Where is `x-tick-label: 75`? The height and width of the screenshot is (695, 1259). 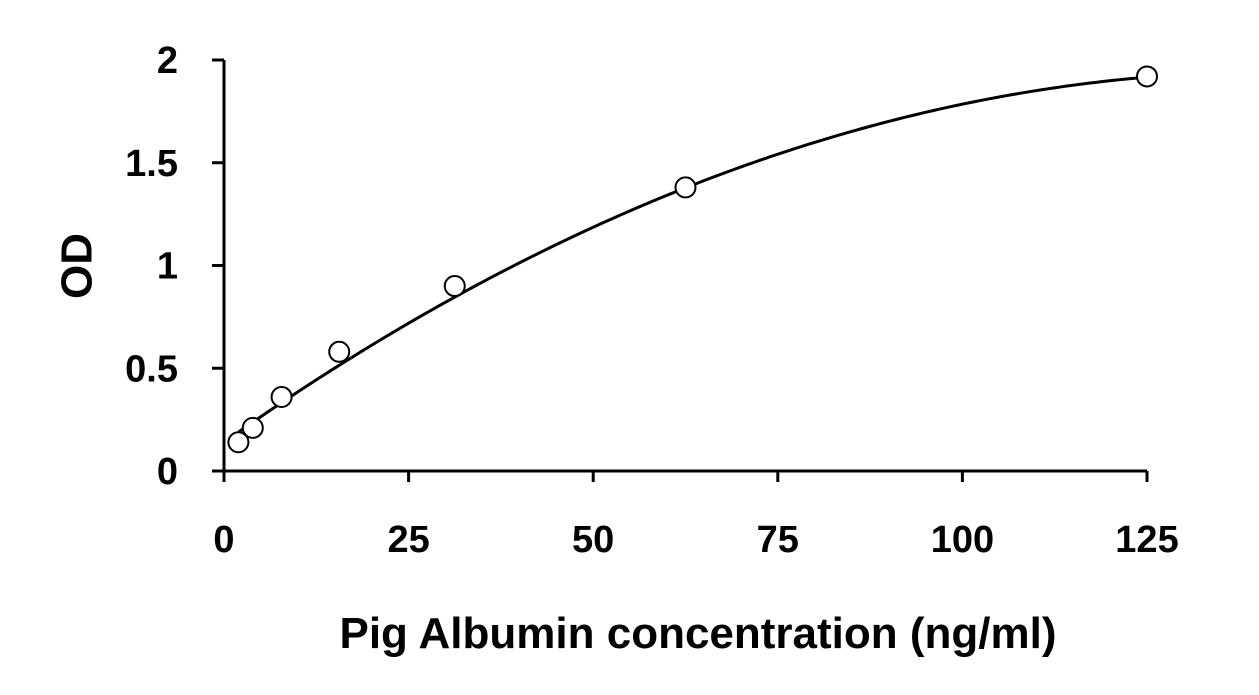
x-tick-label: 75 is located at coordinates (778, 540).